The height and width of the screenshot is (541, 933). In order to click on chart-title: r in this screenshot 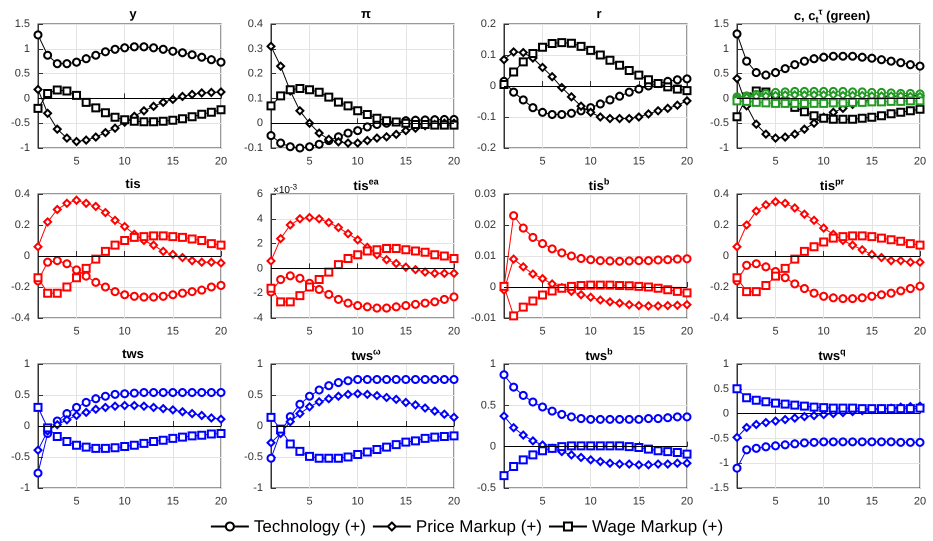, I will do `click(599, 13)`.